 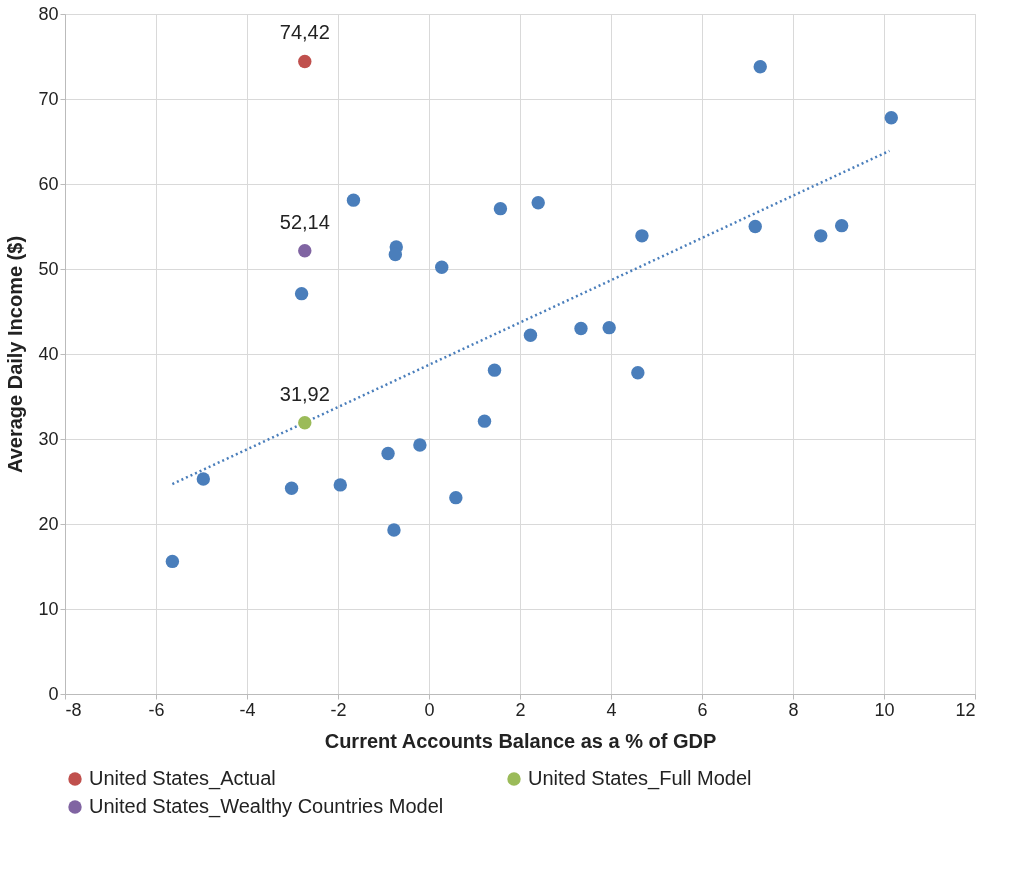 What do you see at coordinates (48, 268) in the screenshot?
I see `y-tick-label: 50` at bounding box center [48, 268].